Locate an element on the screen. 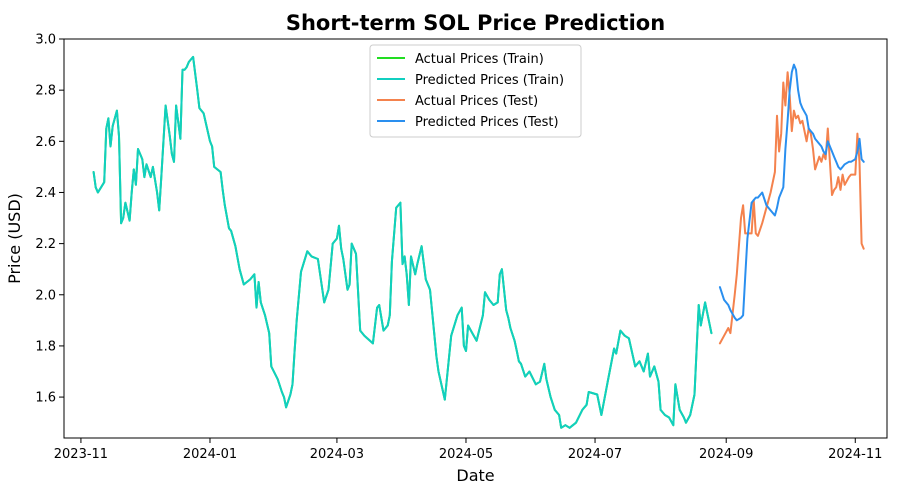 The width and height of the screenshot is (900, 500). y-tick-label: 2.8 is located at coordinates (45, 91).